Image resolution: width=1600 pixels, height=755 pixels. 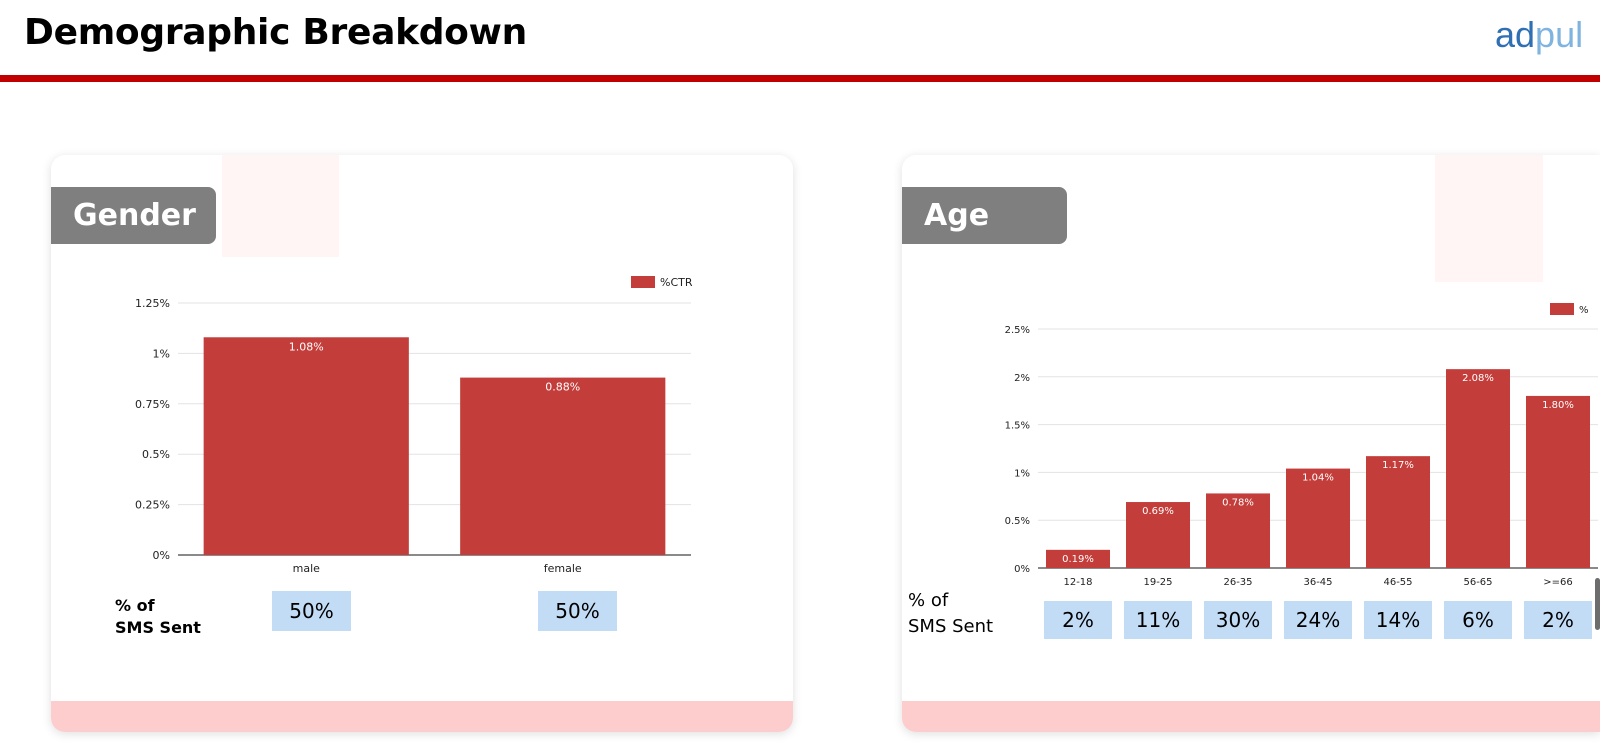 What do you see at coordinates (135, 605) in the screenshot?
I see `gender-sms-label-line1: % of` at bounding box center [135, 605].